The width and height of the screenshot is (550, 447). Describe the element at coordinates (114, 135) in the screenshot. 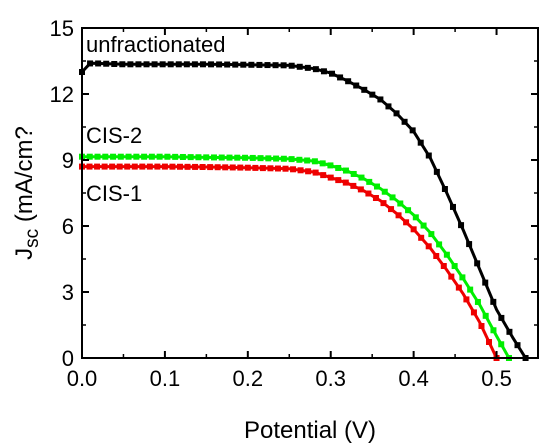

I see `series-label-cis-2: CIS-2` at that location.